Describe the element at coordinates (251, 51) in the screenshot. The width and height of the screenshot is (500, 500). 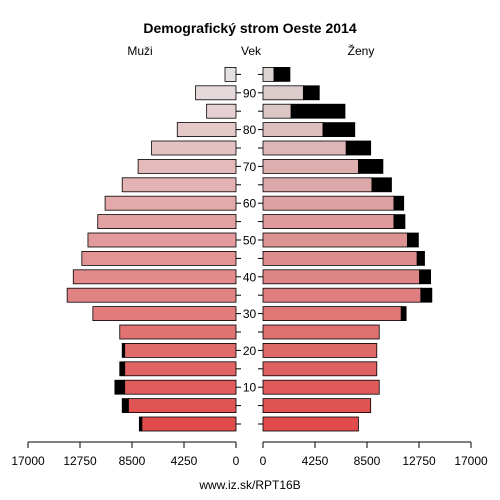
I see `age-axis-label: Vek` at that location.